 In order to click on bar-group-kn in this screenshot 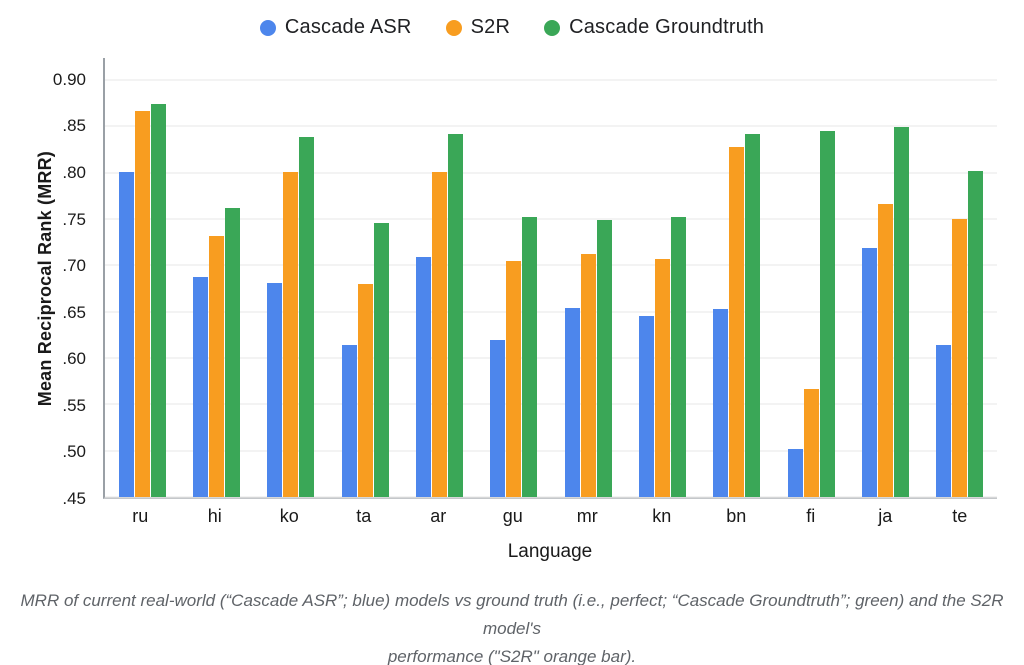, I will do `click(662, 277)`.